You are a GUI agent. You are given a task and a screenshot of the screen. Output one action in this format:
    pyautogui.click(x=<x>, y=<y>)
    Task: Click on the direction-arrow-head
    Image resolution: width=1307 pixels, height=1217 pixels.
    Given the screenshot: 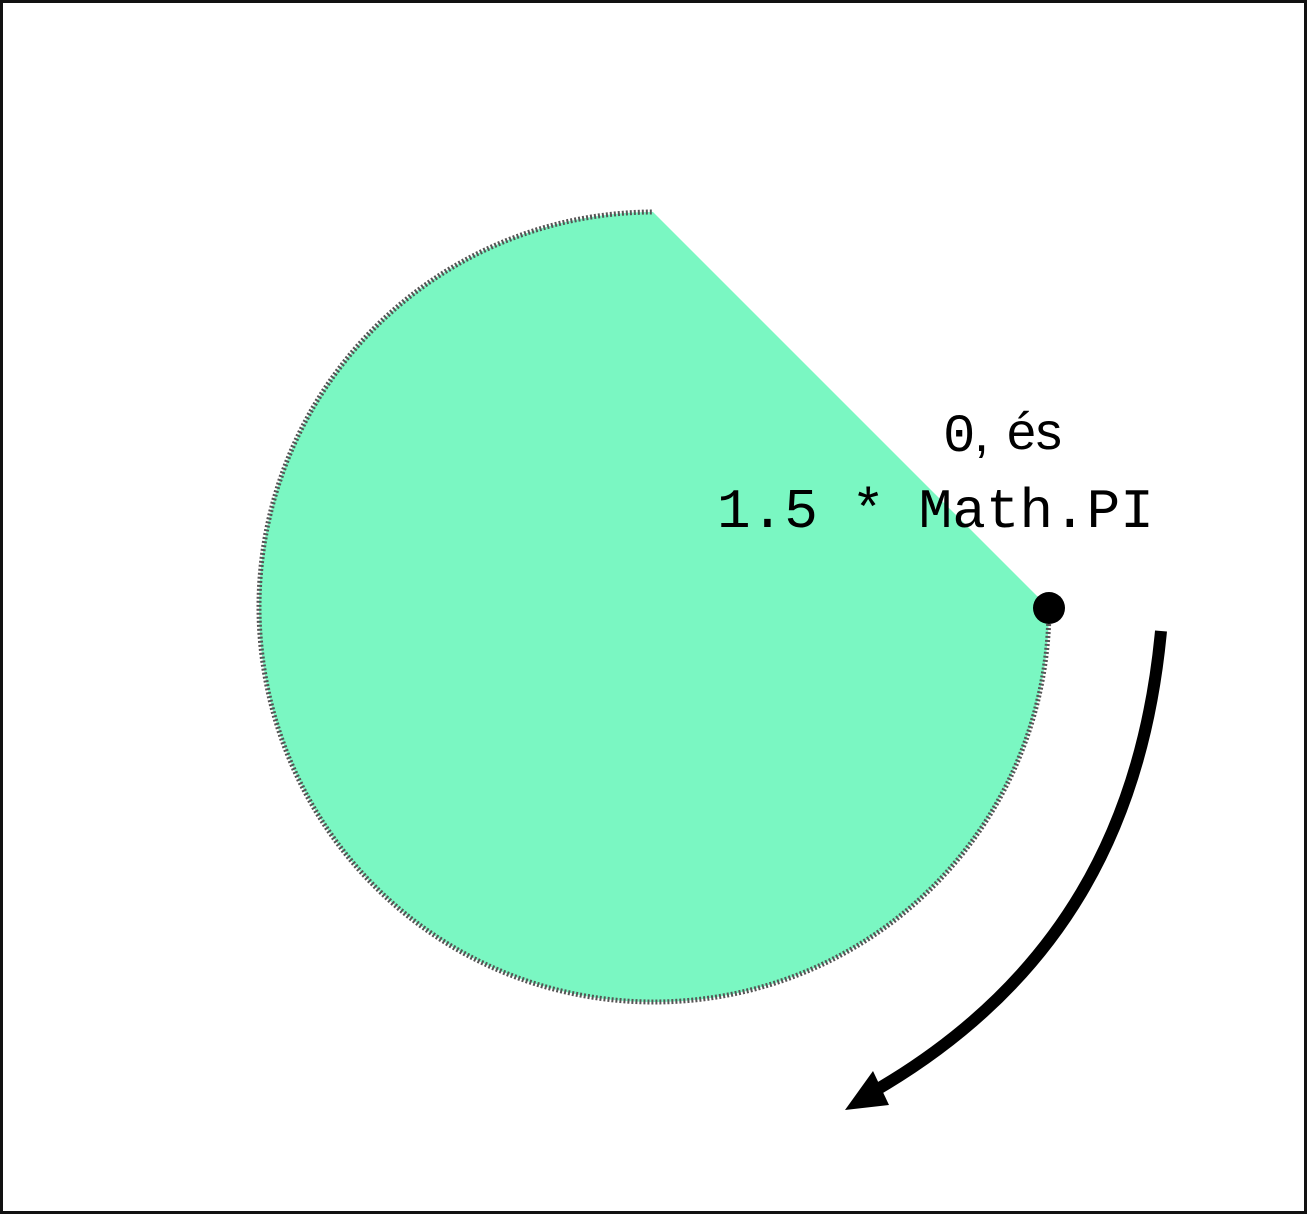 What is the action you would take?
    pyautogui.click(x=867, y=1090)
    